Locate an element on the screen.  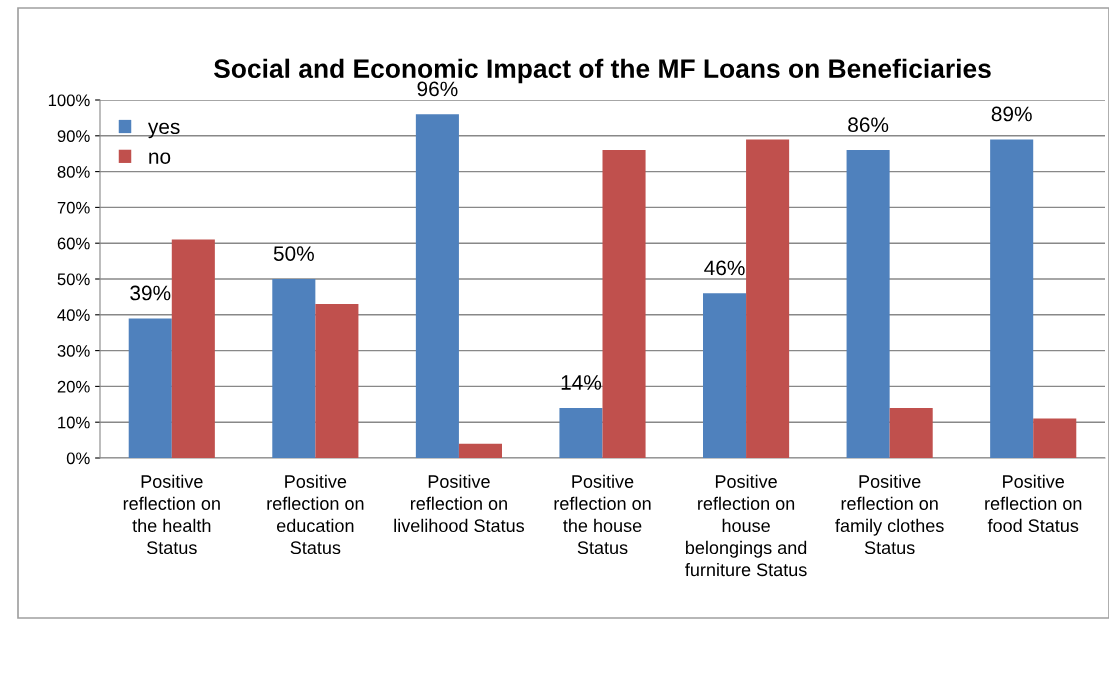
x-tick-label: Positive reflection on the house Status is located at coordinates (602, 514).